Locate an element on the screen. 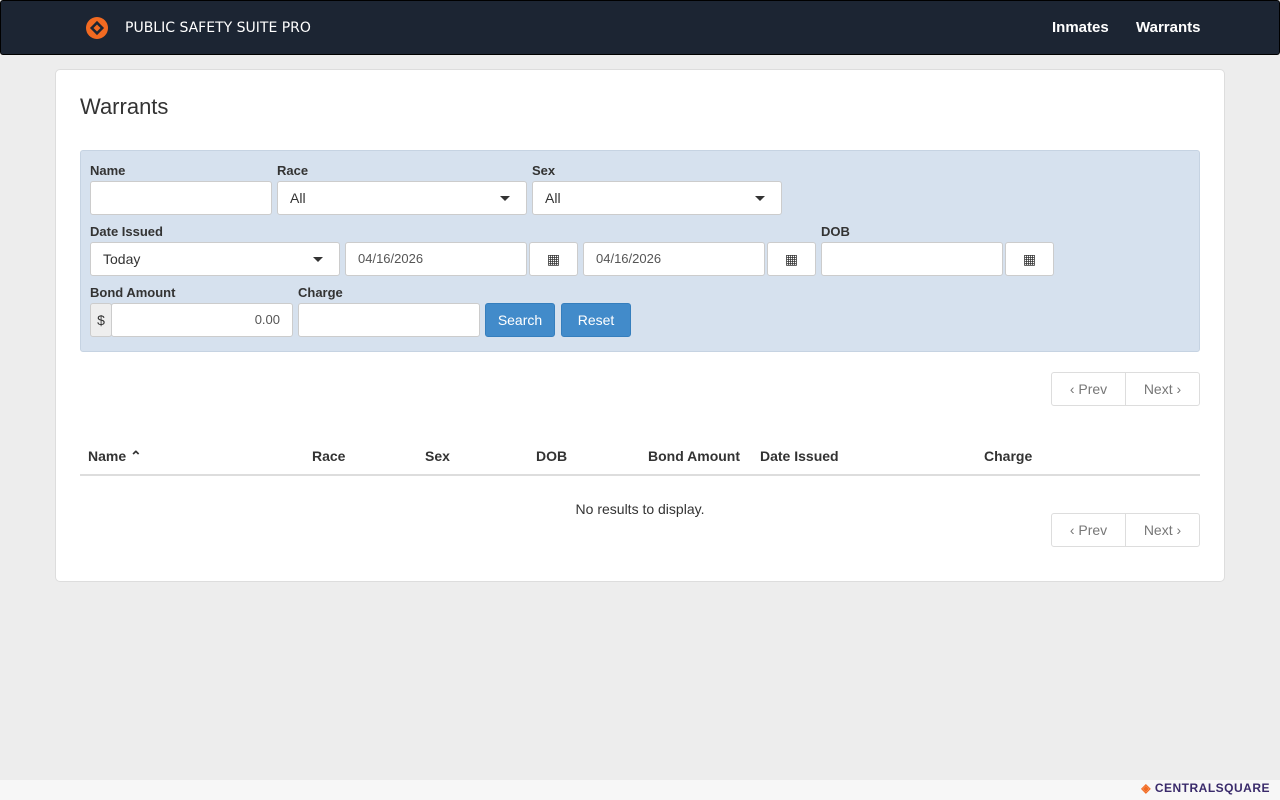  sex-label: Sex is located at coordinates (544, 170).